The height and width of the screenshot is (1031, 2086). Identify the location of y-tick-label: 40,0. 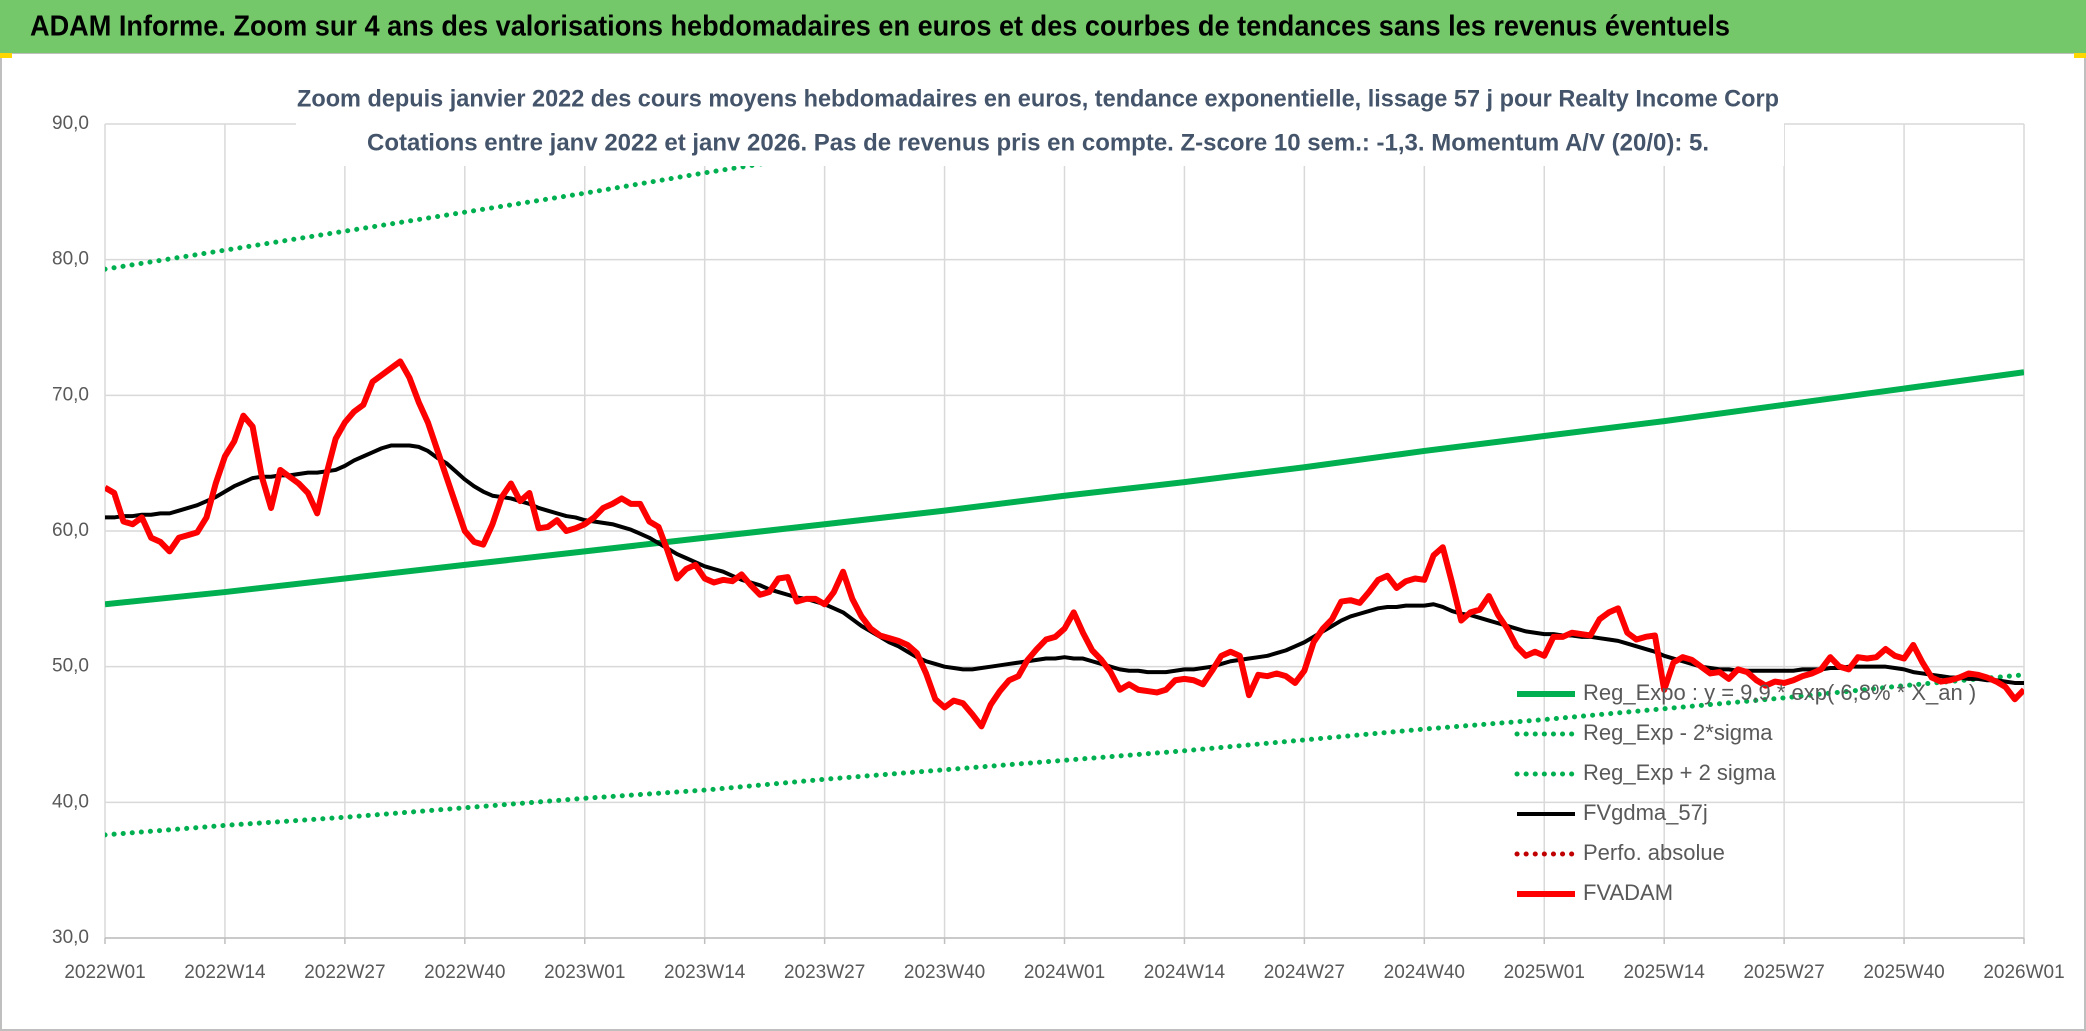
(70, 801).